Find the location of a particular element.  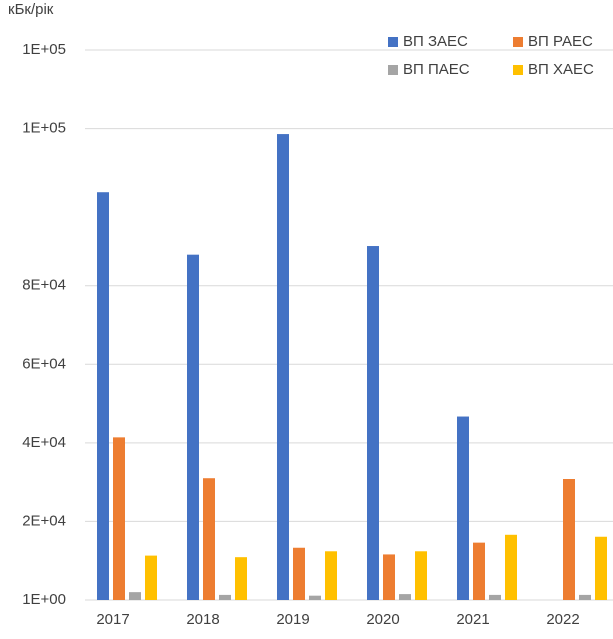

x-tick-label: 2021 is located at coordinates (472, 619).